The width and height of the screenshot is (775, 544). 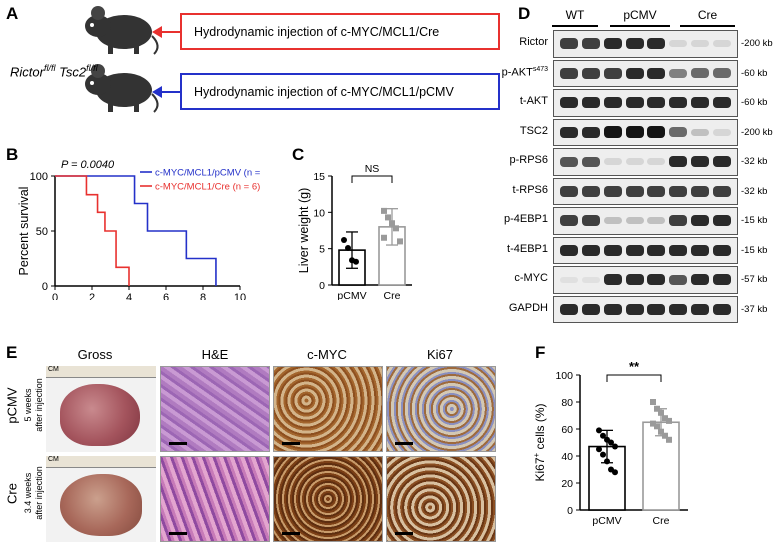 I want to click on legend-label-1: c-MYC/MCL1/Cre (n = 6), so click(x=207, y=187).